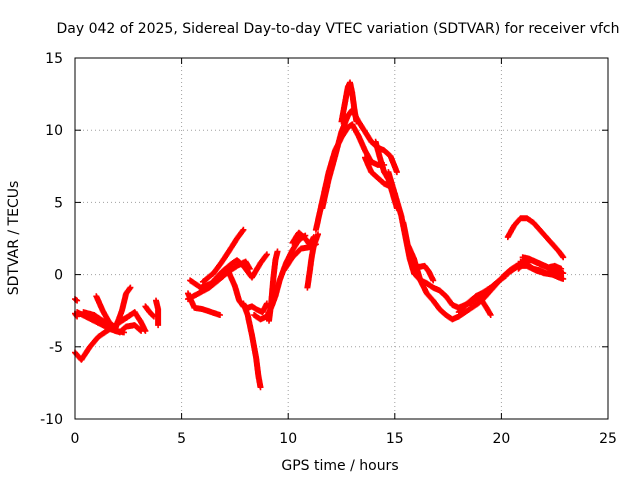  Describe the element at coordinates (58, 203) in the screenshot. I see `y-tick-label: 5` at that location.